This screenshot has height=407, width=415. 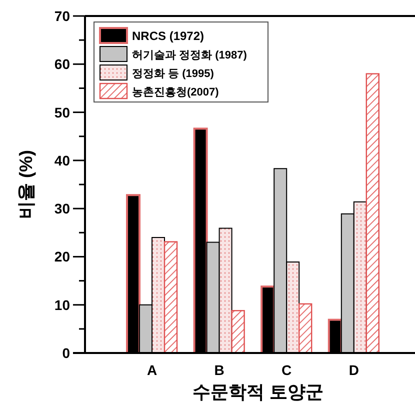 What do you see at coordinates (62, 256) in the screenshot?
I see `y-tick-label: 20` at bounding box center [62, 256].